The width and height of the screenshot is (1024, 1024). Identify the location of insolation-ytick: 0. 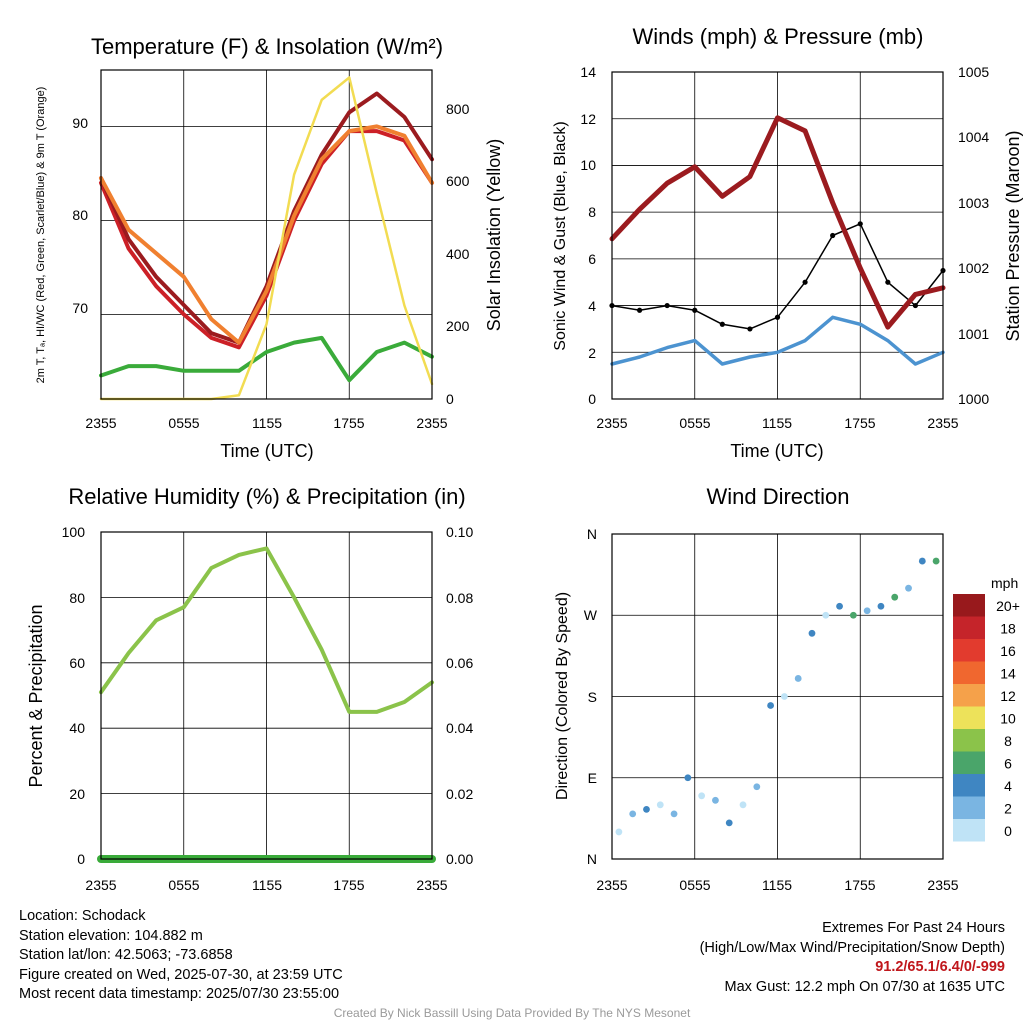
(450, 399).